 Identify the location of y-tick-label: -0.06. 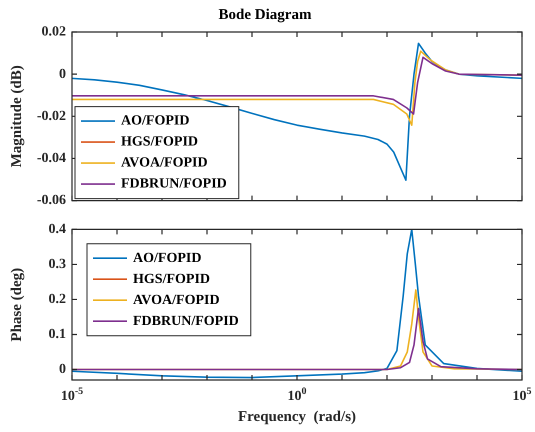
(51, 200).